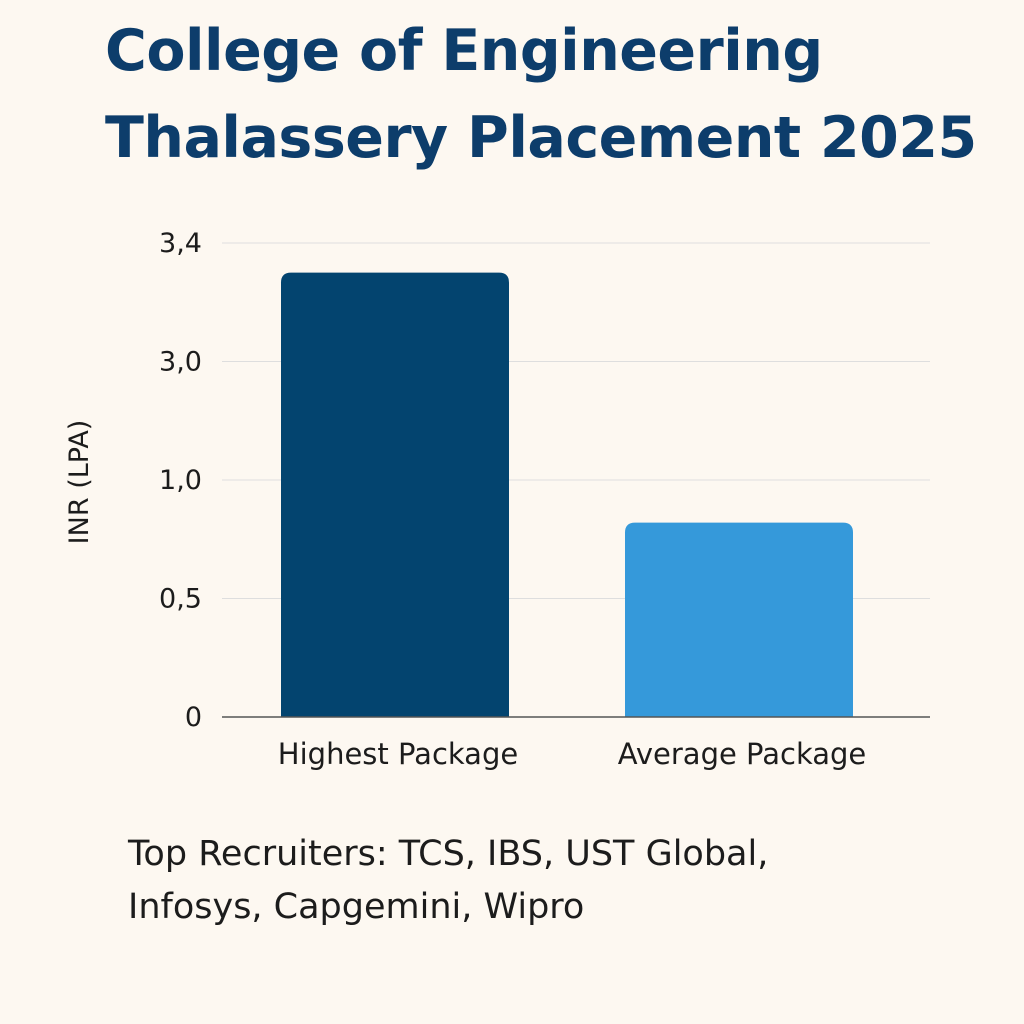 This screenshot has height=1024, width=1024. I want to click on title-line-2: Thalassery Placement 2025, so click(541, 138).